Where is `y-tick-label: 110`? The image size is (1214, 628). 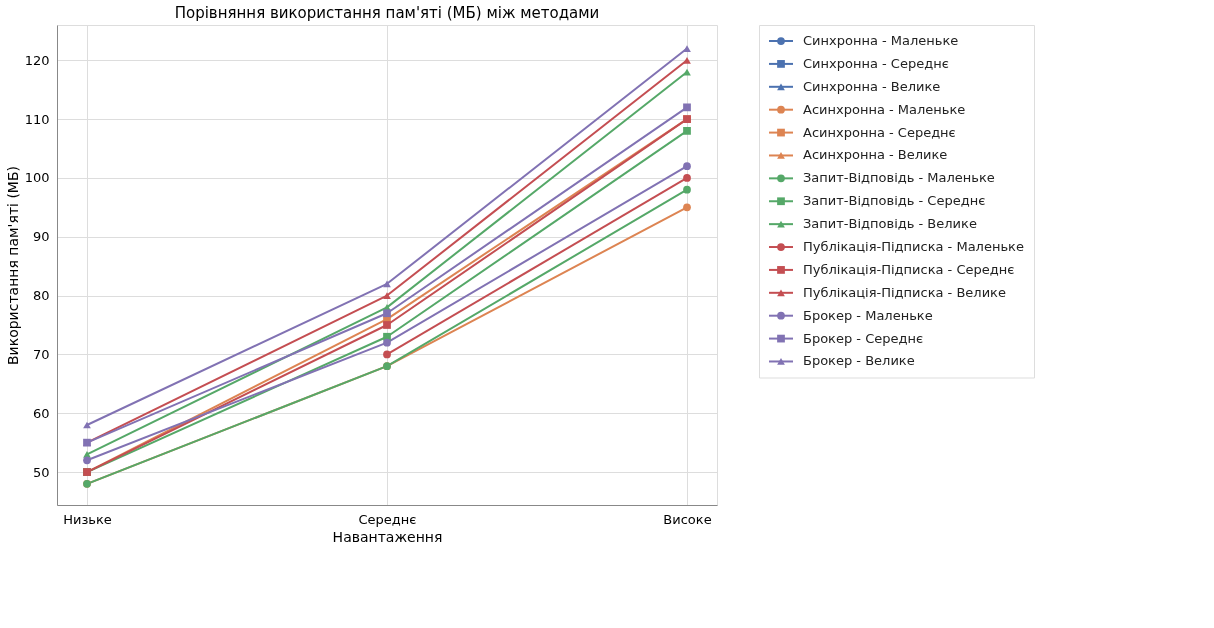 y-tick-label: 110 is located at coordinates (37, 119).